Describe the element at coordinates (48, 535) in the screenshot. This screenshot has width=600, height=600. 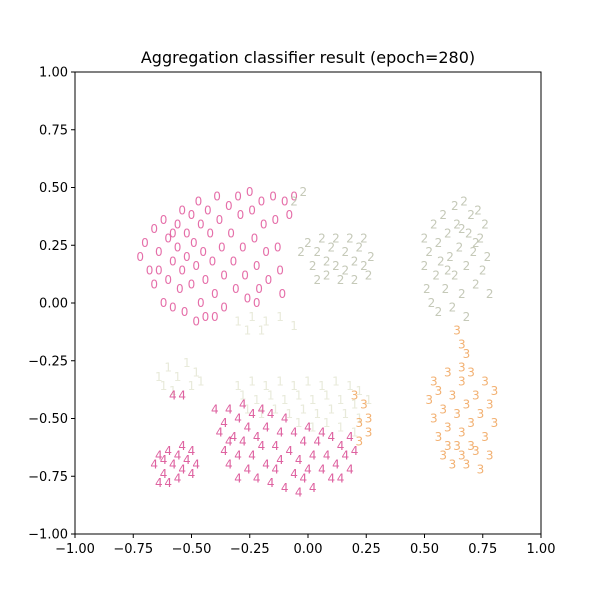
I see `y-tick-label: −1.00` at that location.